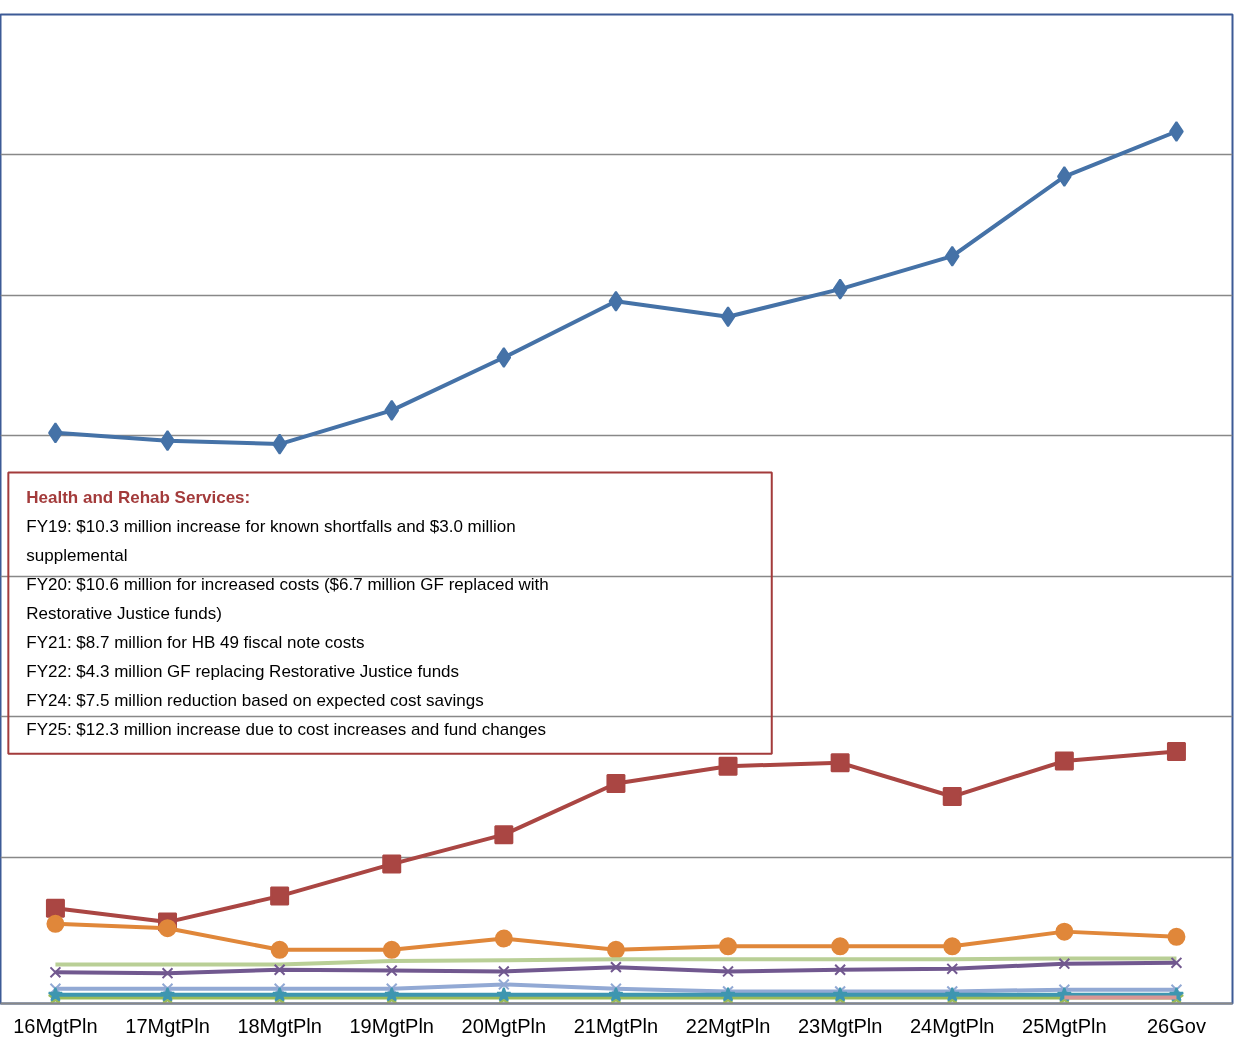 The height and width of the screenshot is (1053, 1236). Describe the element at coordinates (138, 497) in the screenshot. I see `annotation: Health and Rehab Services:` at that location.